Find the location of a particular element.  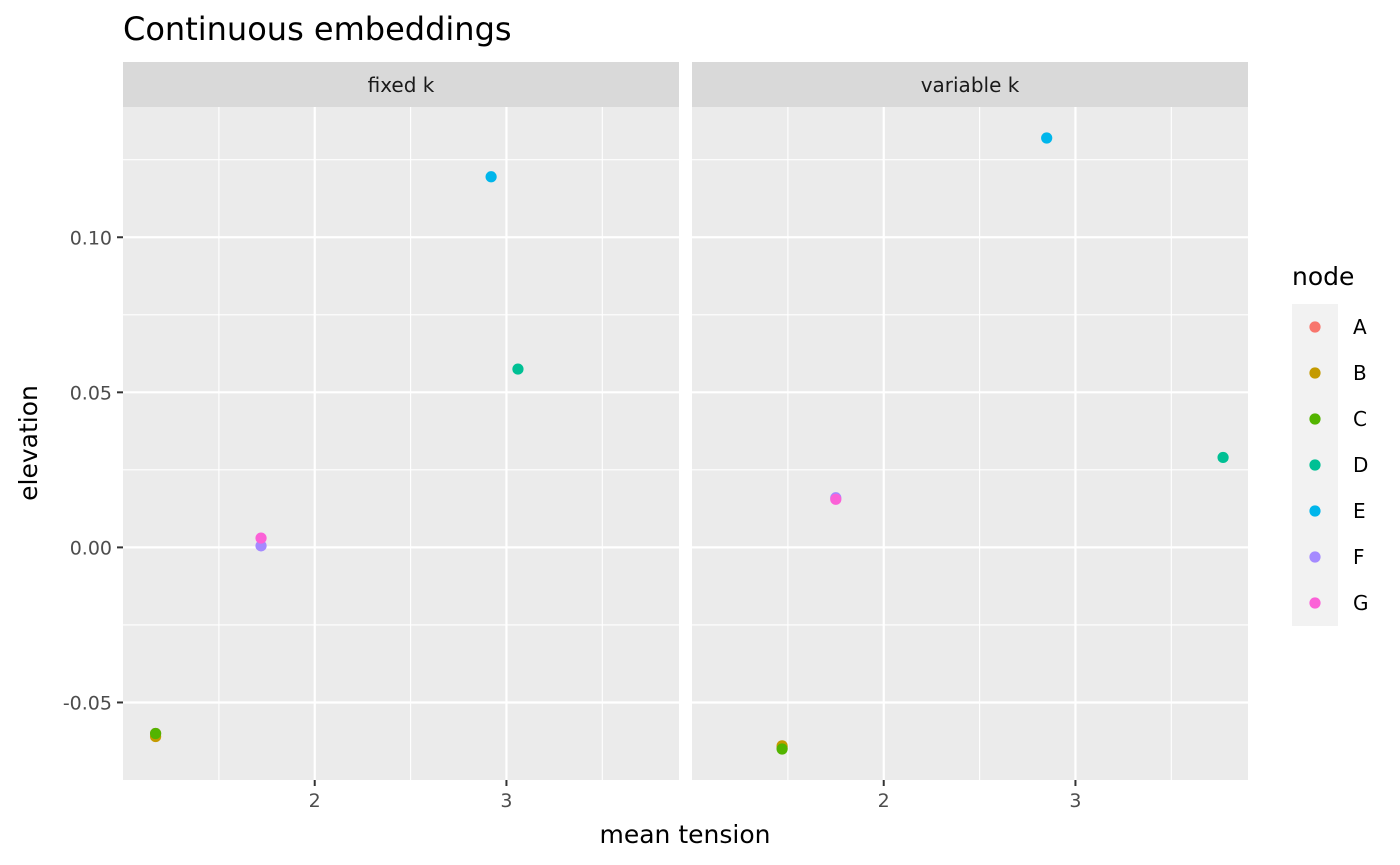

legend-label-e: E is located at coordinates (1359, 511).